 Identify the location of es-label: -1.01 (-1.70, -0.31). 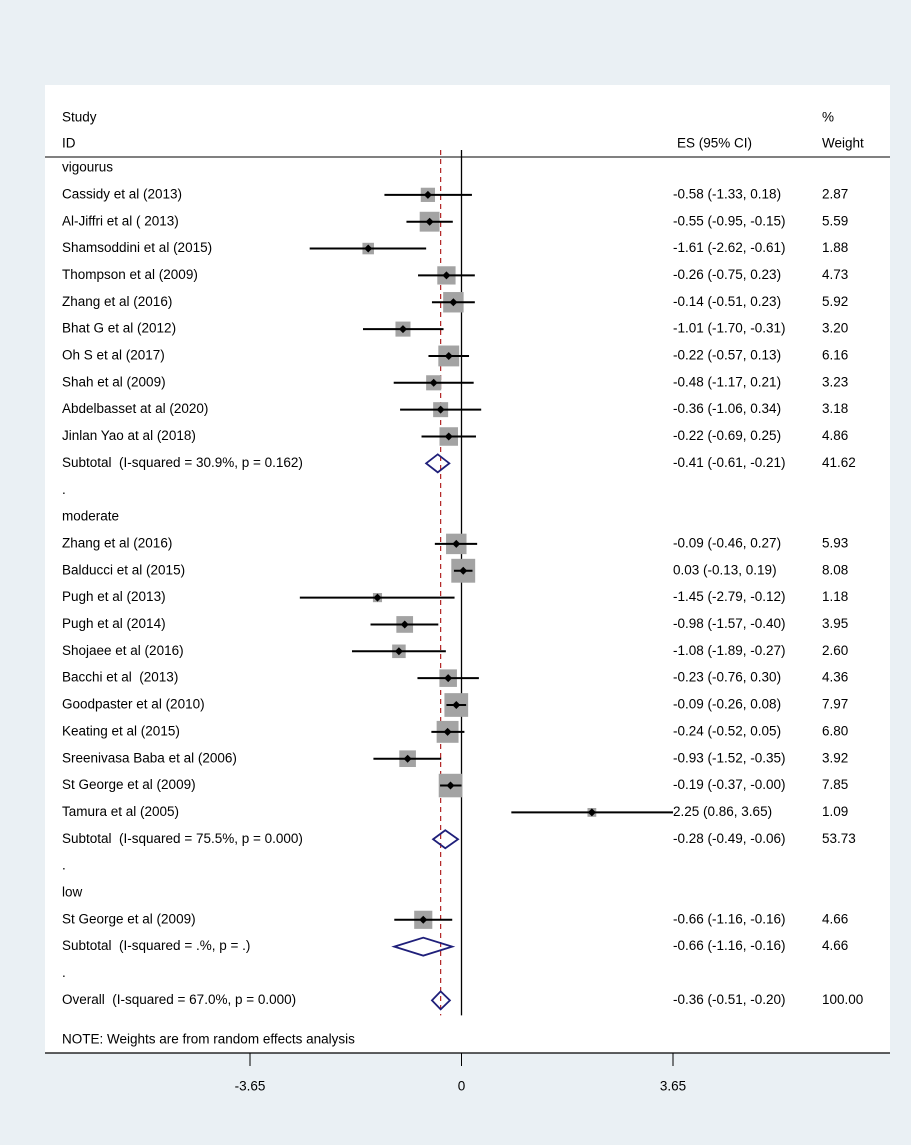
(729, 328).